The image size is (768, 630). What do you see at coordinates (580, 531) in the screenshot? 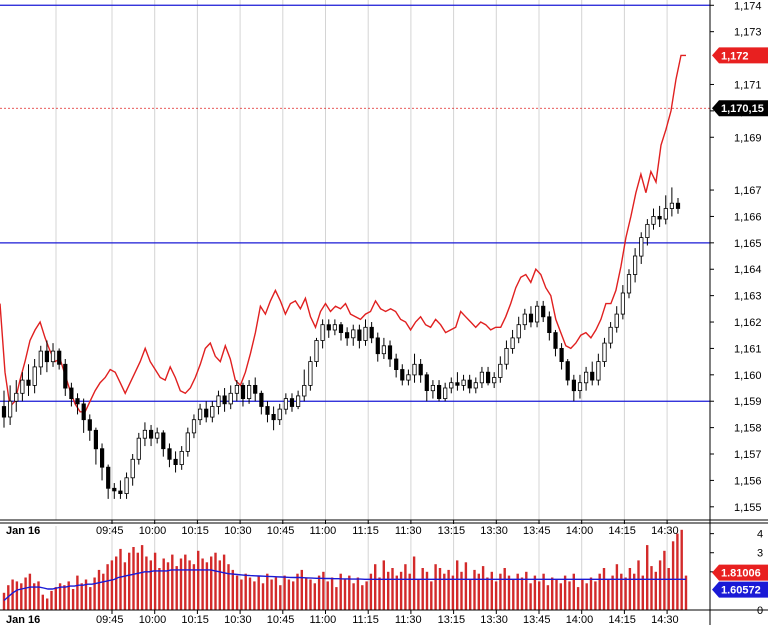
I see `x-tick-label: 14:00` at bounding box center [580, 531].